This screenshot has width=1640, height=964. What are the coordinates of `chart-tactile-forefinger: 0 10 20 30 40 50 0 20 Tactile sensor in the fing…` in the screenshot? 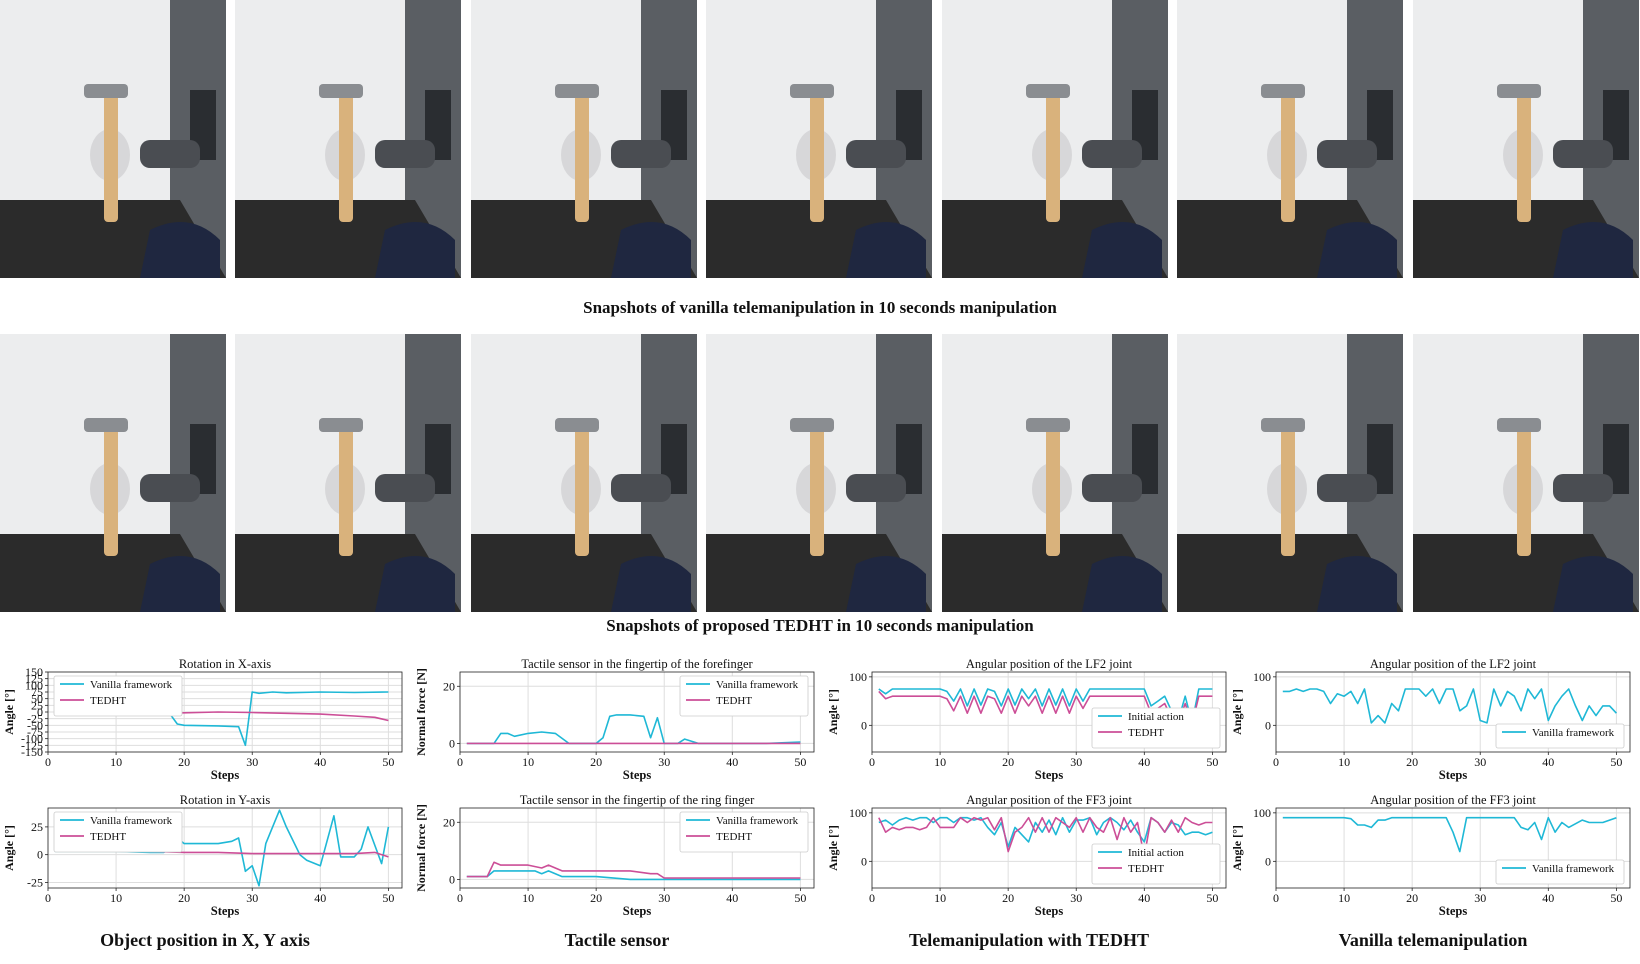 It's located at (614, 719).